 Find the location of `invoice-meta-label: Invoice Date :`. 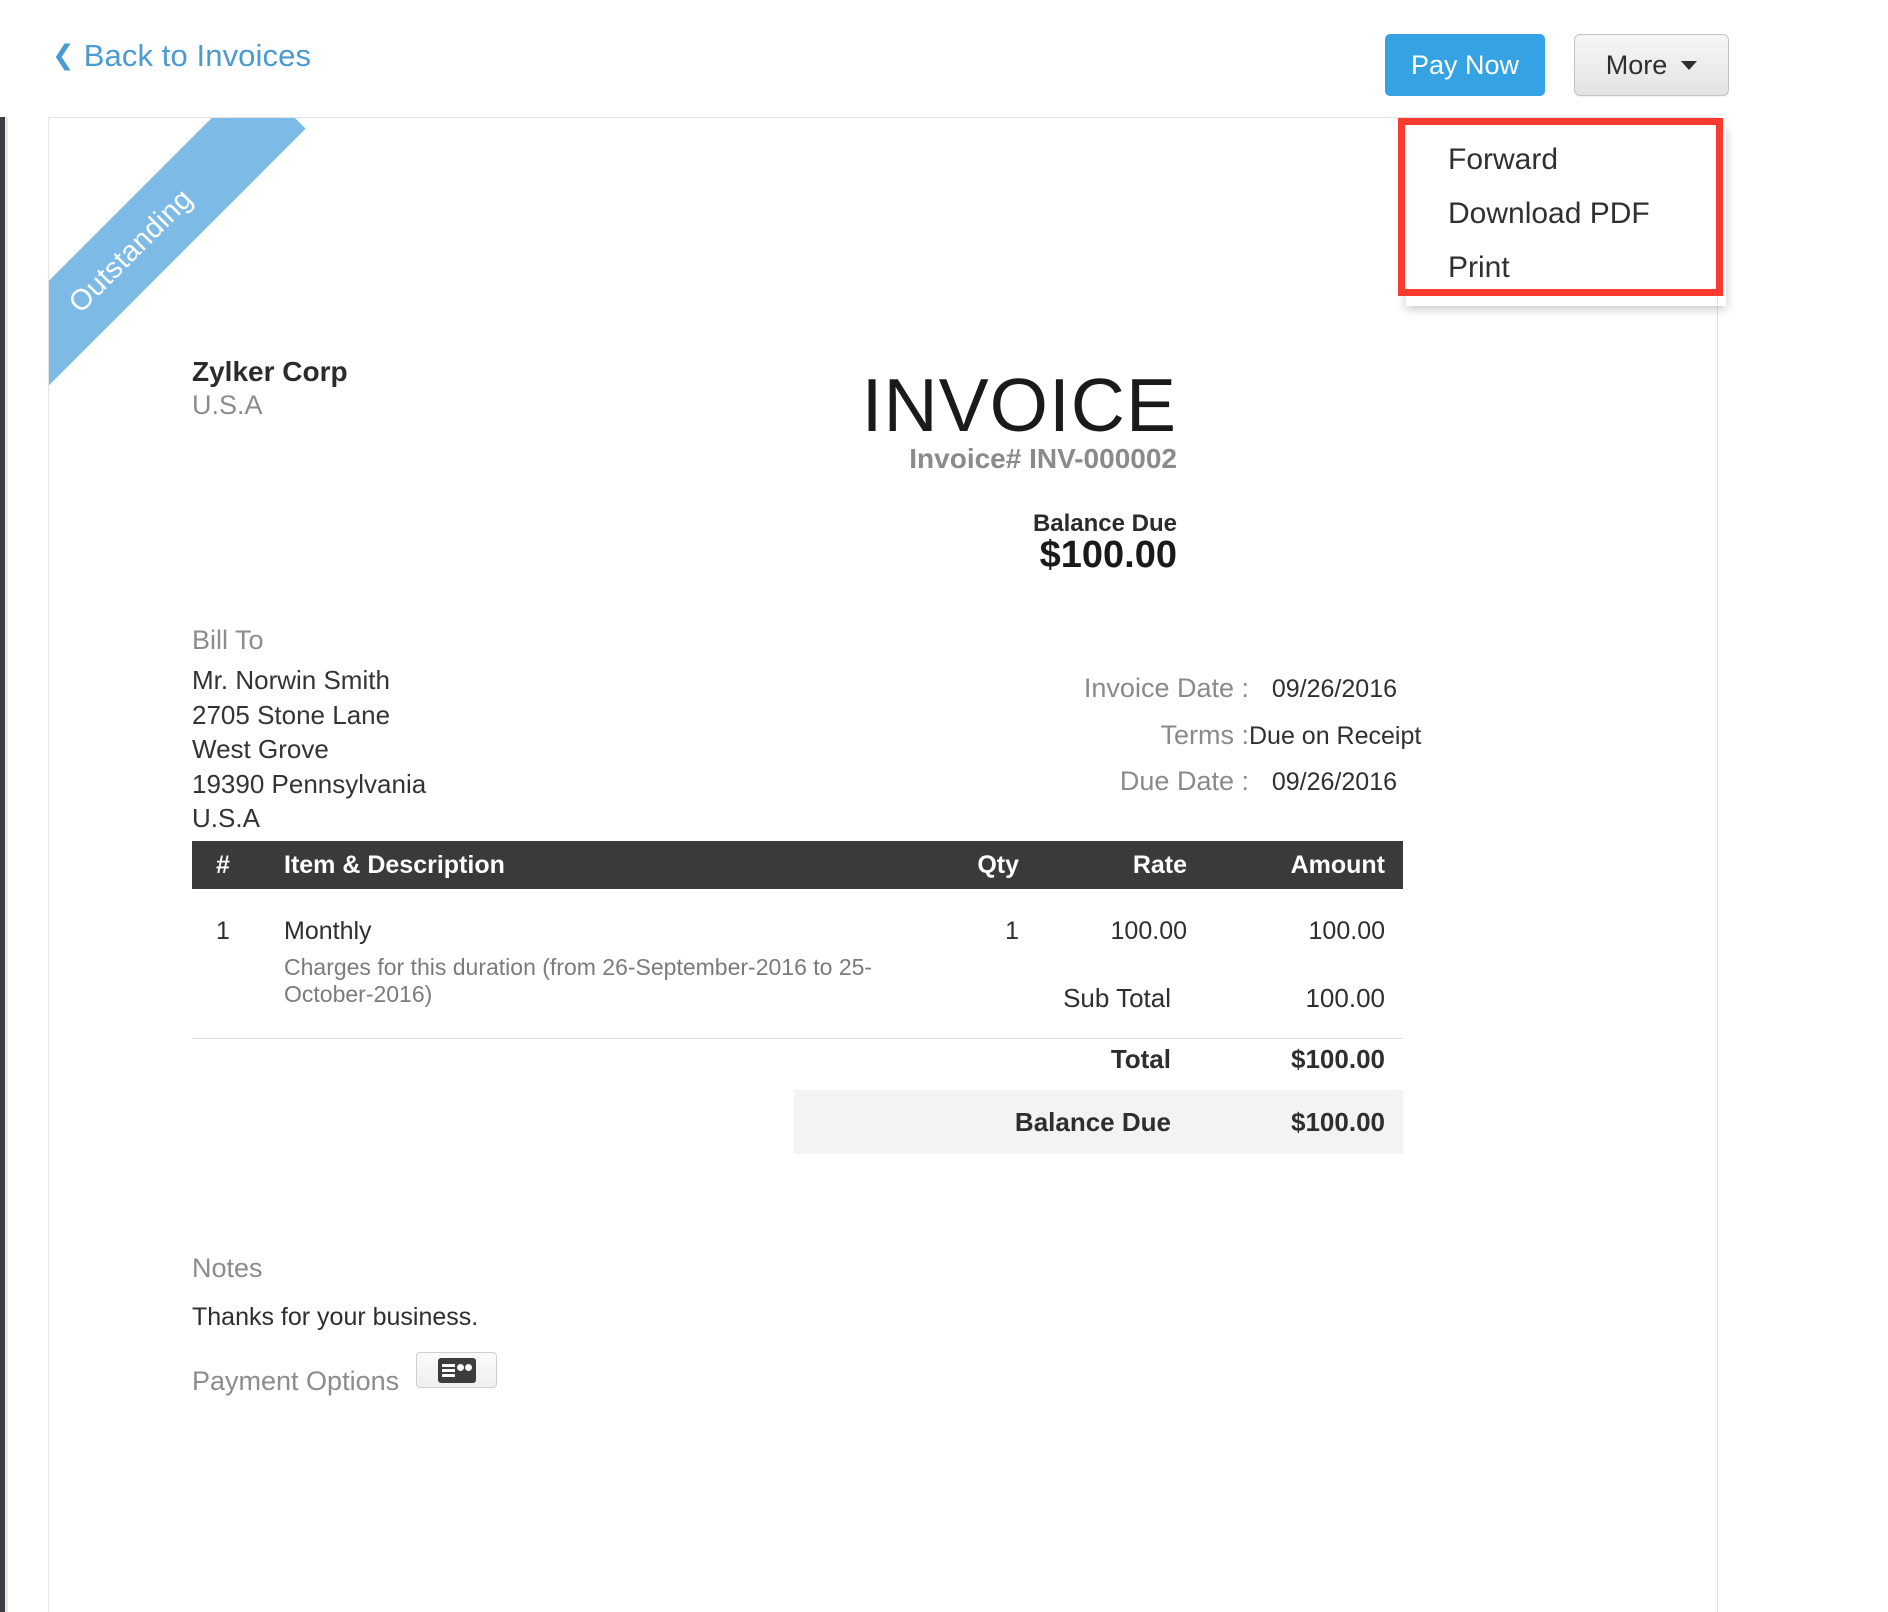

invoice-meta-label: Invoice Date : is located at coordinates (1166, 688).